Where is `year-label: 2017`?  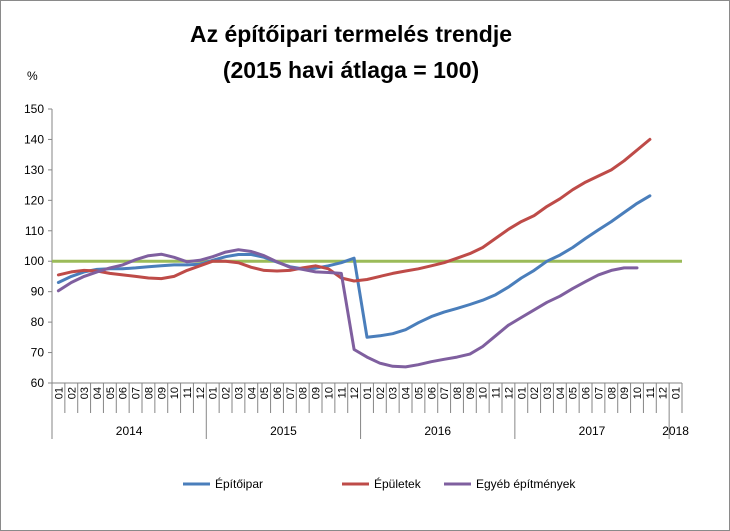 year-label: 2017 is located at coordinates (592, 431).